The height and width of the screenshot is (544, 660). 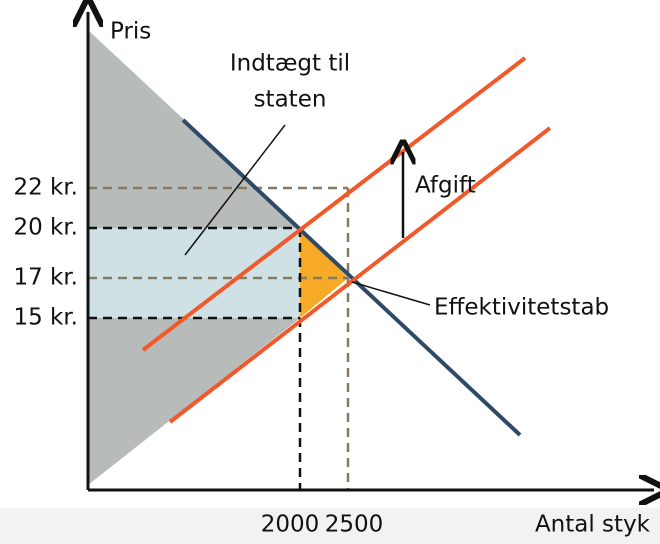 I want to click on x-tick-label: 2500, so click(x=354, y=525).